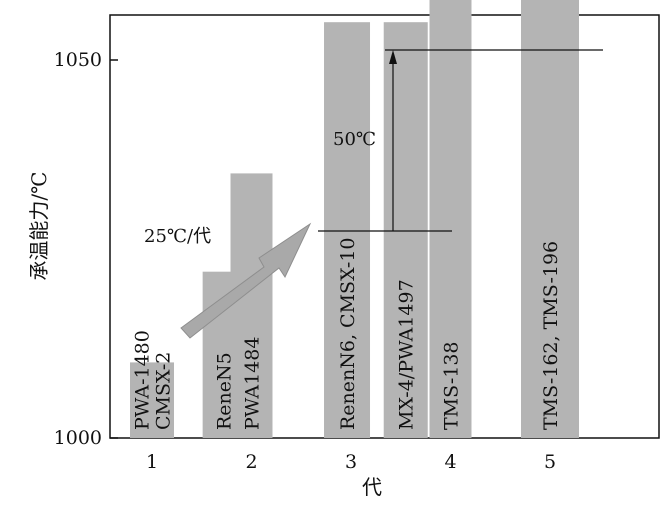 Image resolution: width=671 pixels, height=512 pixels. I want to click on x-axis: 1 2 3 4 5, so click(351, 452).